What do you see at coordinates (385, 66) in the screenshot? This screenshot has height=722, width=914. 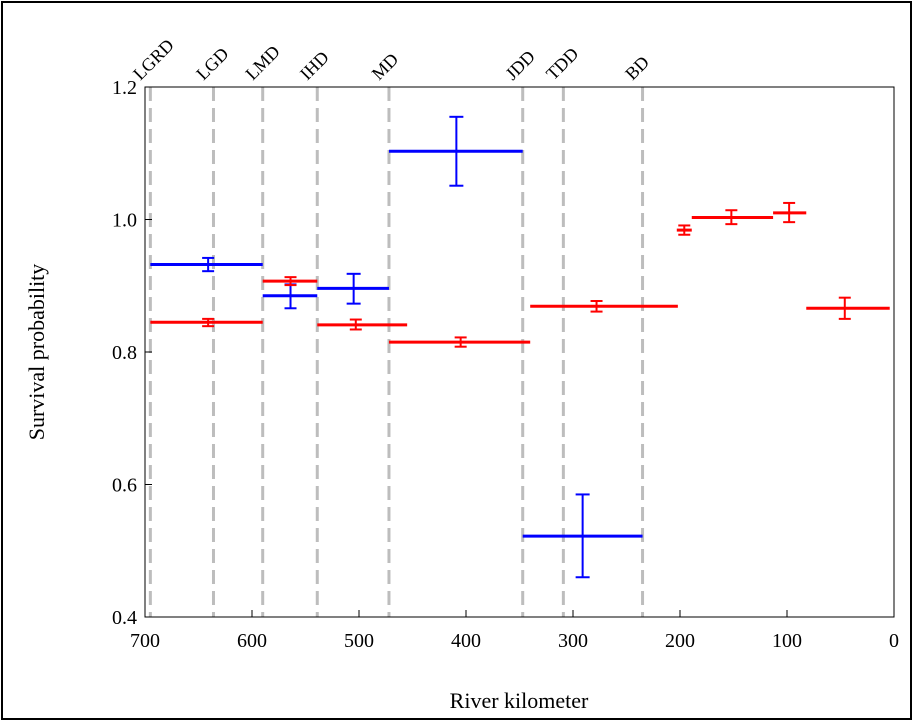 I see `dam-label-md: MD` at bounding box center [385, 66].